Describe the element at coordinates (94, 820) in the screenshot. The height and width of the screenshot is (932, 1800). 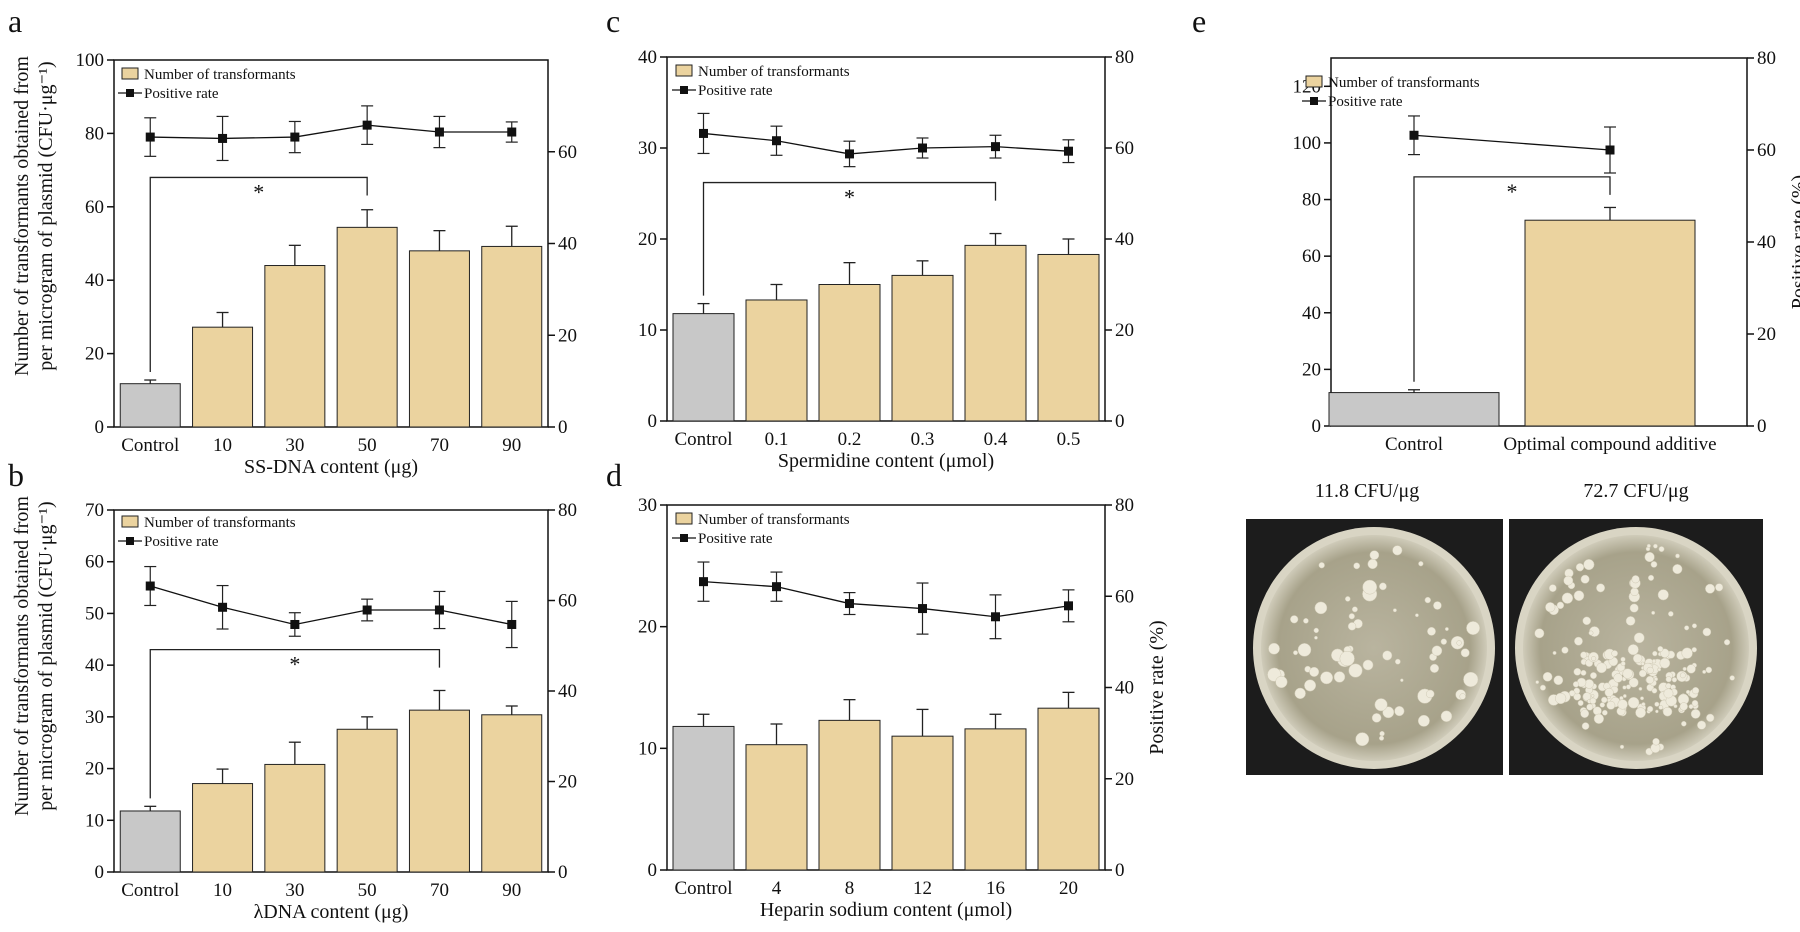
I see `left-tick-label: 10` at that location.